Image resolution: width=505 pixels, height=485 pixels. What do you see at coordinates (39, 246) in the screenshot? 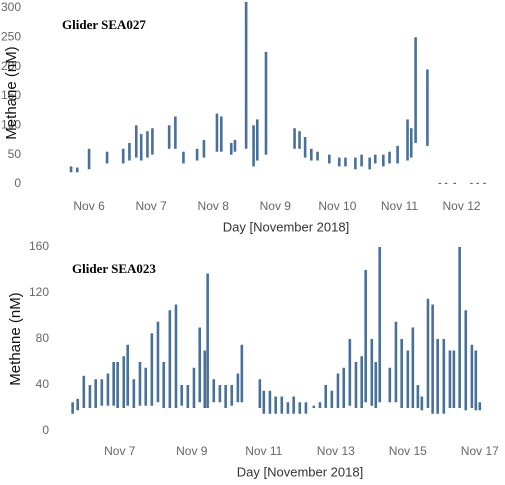
I see `y-tick-label: 160` at bounding box center [39, 246].